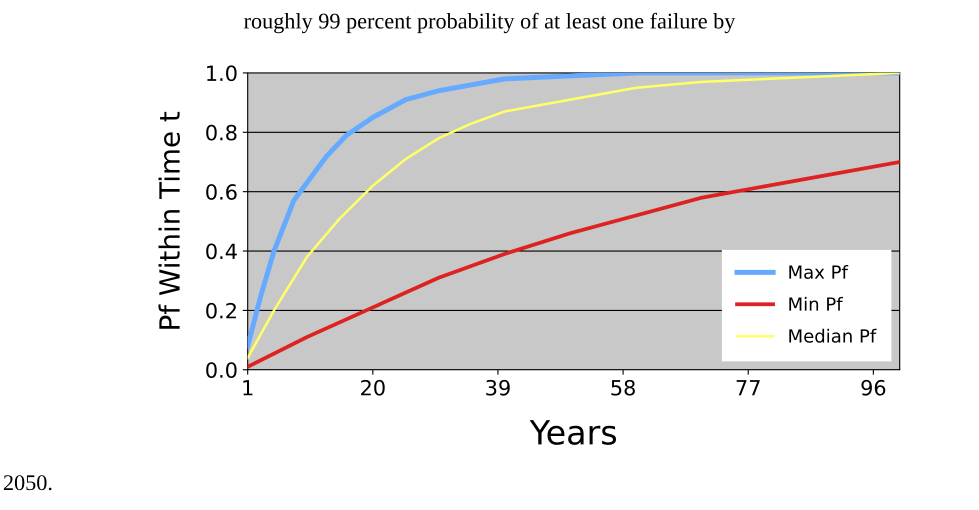 The width and height of the screenshot is (979, 510). What do you see at coordinates (873, 388) in the screenshot?
I see `x-tick-label: 96` at bounding box center [873, 388].